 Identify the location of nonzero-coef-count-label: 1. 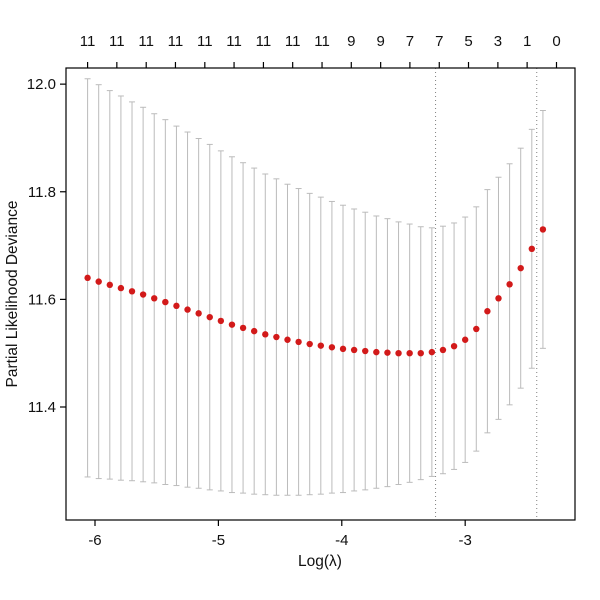
(527, 41).